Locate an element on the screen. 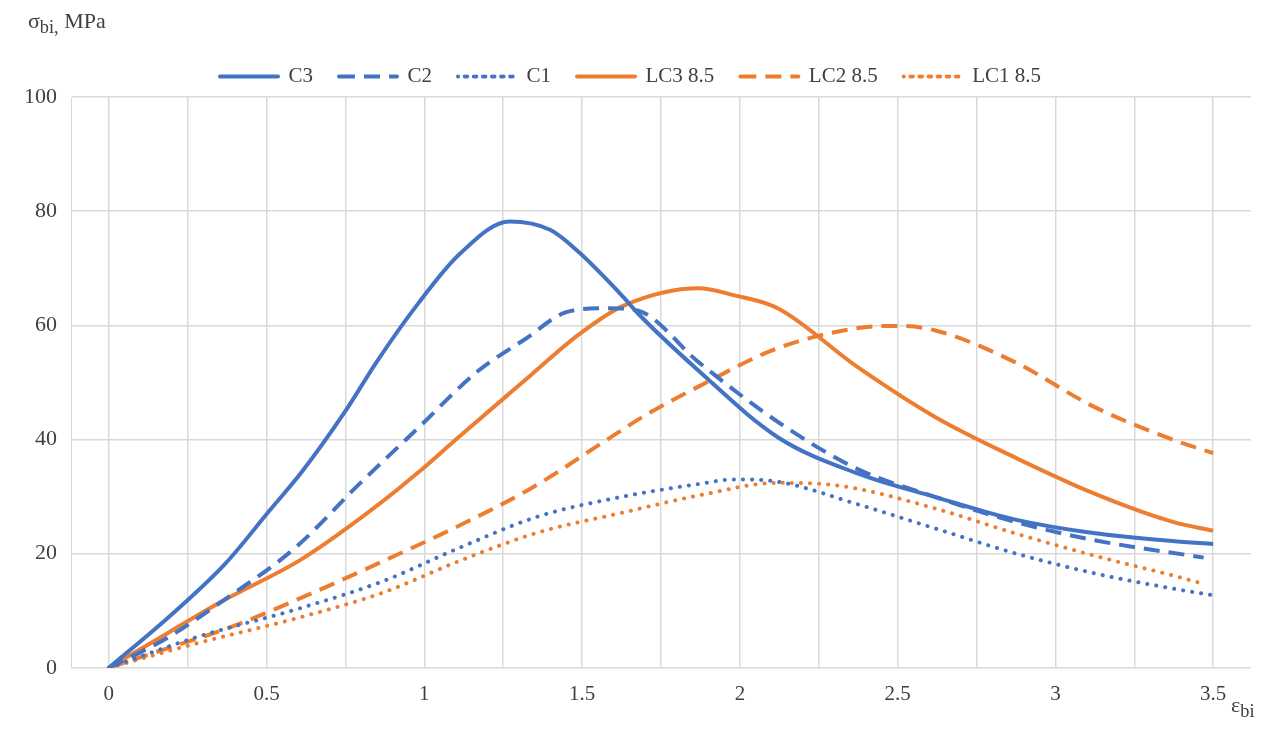 Image resolution: width=1281 pixels, height=731 pixels. x-tick-label: 2.5 is located at coordinates (897, 692).